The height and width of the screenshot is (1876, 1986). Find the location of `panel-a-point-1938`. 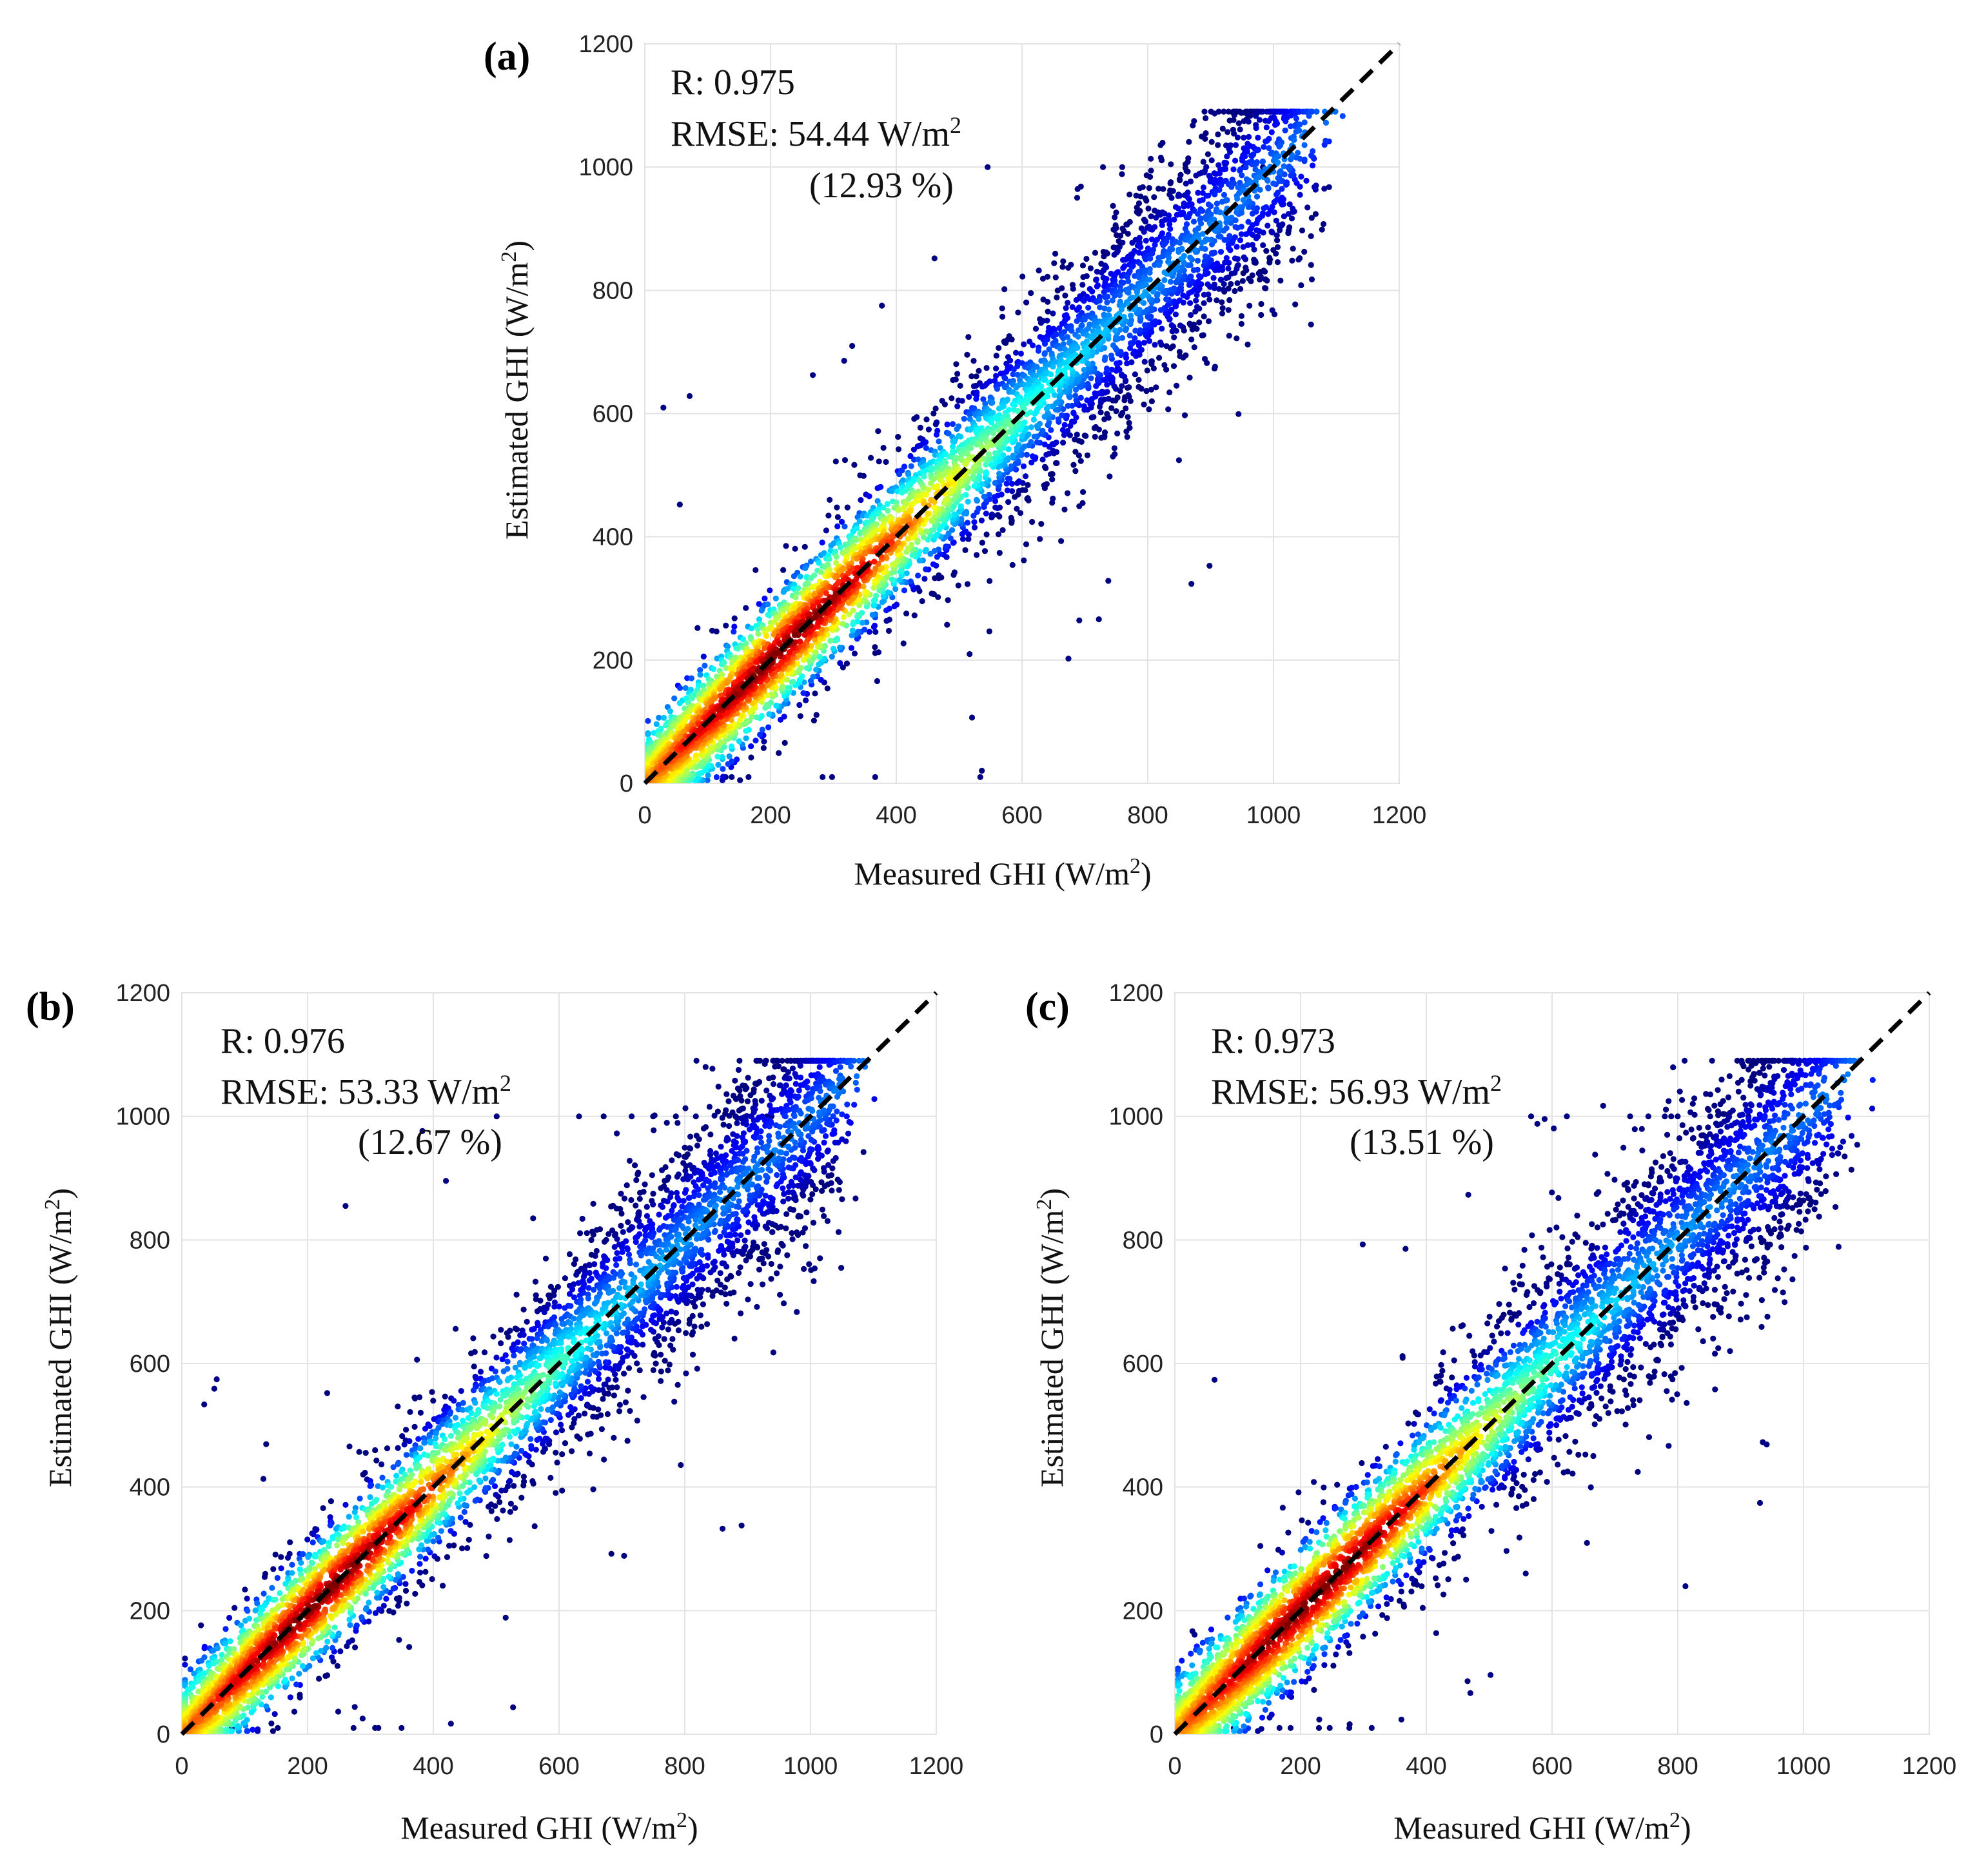

panel-a-point-1938 is located at coordinates (813, 677).